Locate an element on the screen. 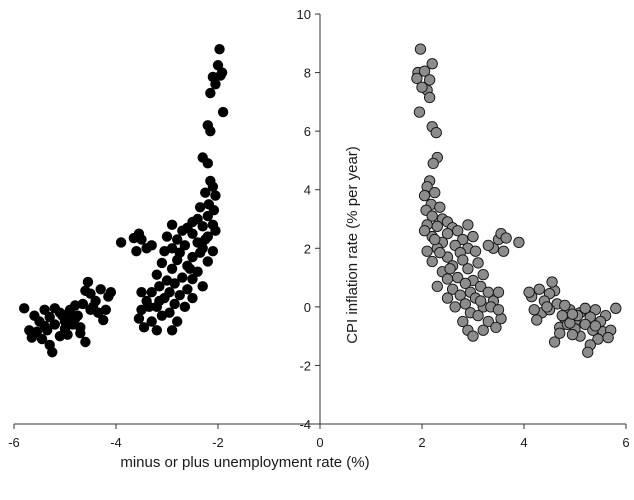 This screenshot has height=500, width=634. y-axis-ticks: -4 -2 0 2 4 6 8 10 is located at coordinates (308, 219).